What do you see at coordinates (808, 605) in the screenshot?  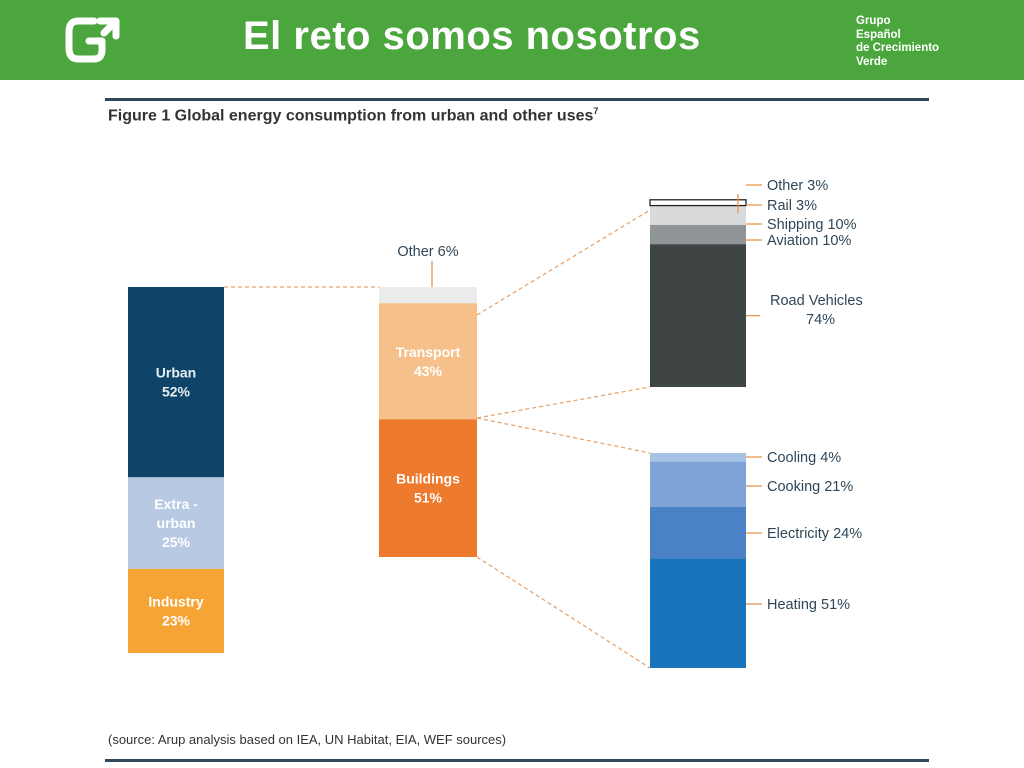 I see `buildings-segment-label: Heating 51%` at bounding box center [808, 605].